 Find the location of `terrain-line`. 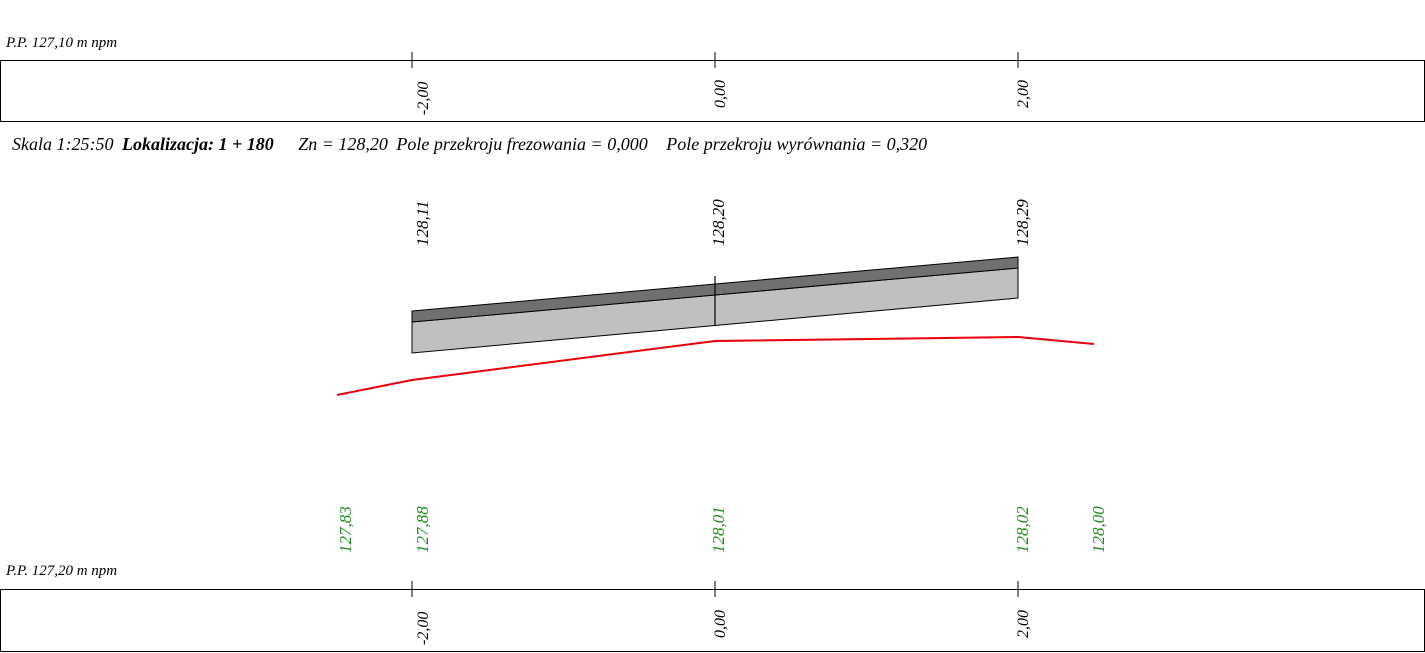

terrain-line is located at coordinates (715, 365).